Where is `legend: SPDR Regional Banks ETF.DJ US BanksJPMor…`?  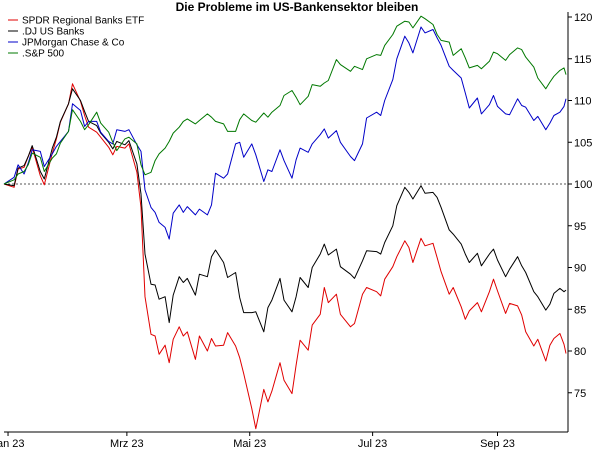
legend: SPDR Regional Banks ETF.DJ US BanksJPMor… is located at coordinates (76, 38).